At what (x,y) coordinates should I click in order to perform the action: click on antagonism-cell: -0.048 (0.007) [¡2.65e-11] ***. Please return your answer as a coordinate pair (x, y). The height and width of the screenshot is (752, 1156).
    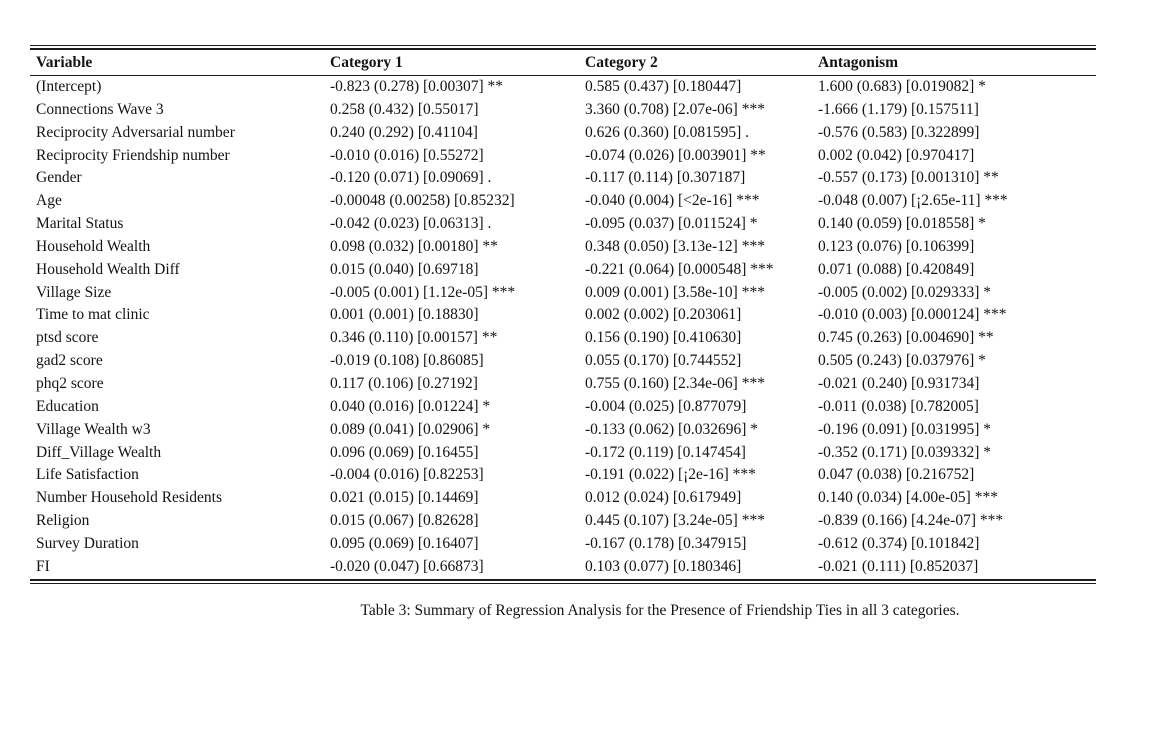
    Looking at the image, I should click on (913, 201).